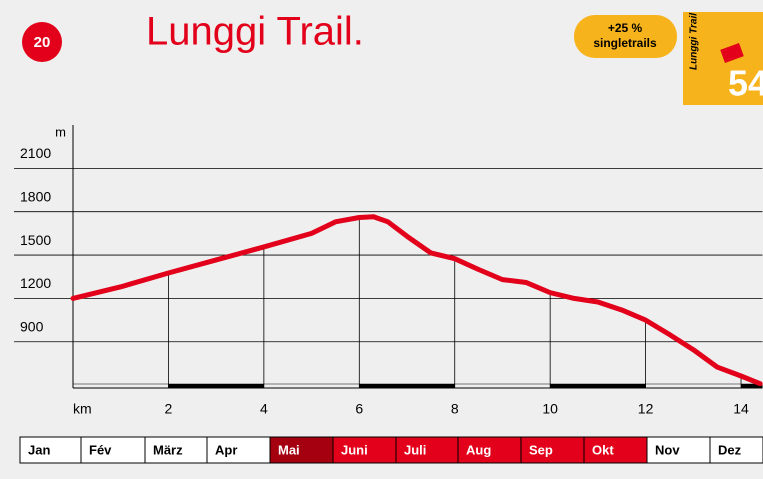  What do you see at coordinates (359, 409) in the screenshot?
I see `x-tick-label: 6` at bounding box center [359, 409].